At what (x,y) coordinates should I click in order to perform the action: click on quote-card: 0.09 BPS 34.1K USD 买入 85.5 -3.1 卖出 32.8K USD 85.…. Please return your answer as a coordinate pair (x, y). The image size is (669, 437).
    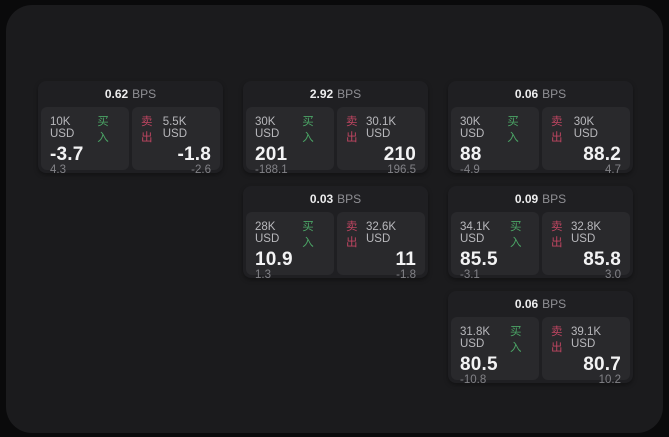
    Looking at the image, I should click on (540, 233).